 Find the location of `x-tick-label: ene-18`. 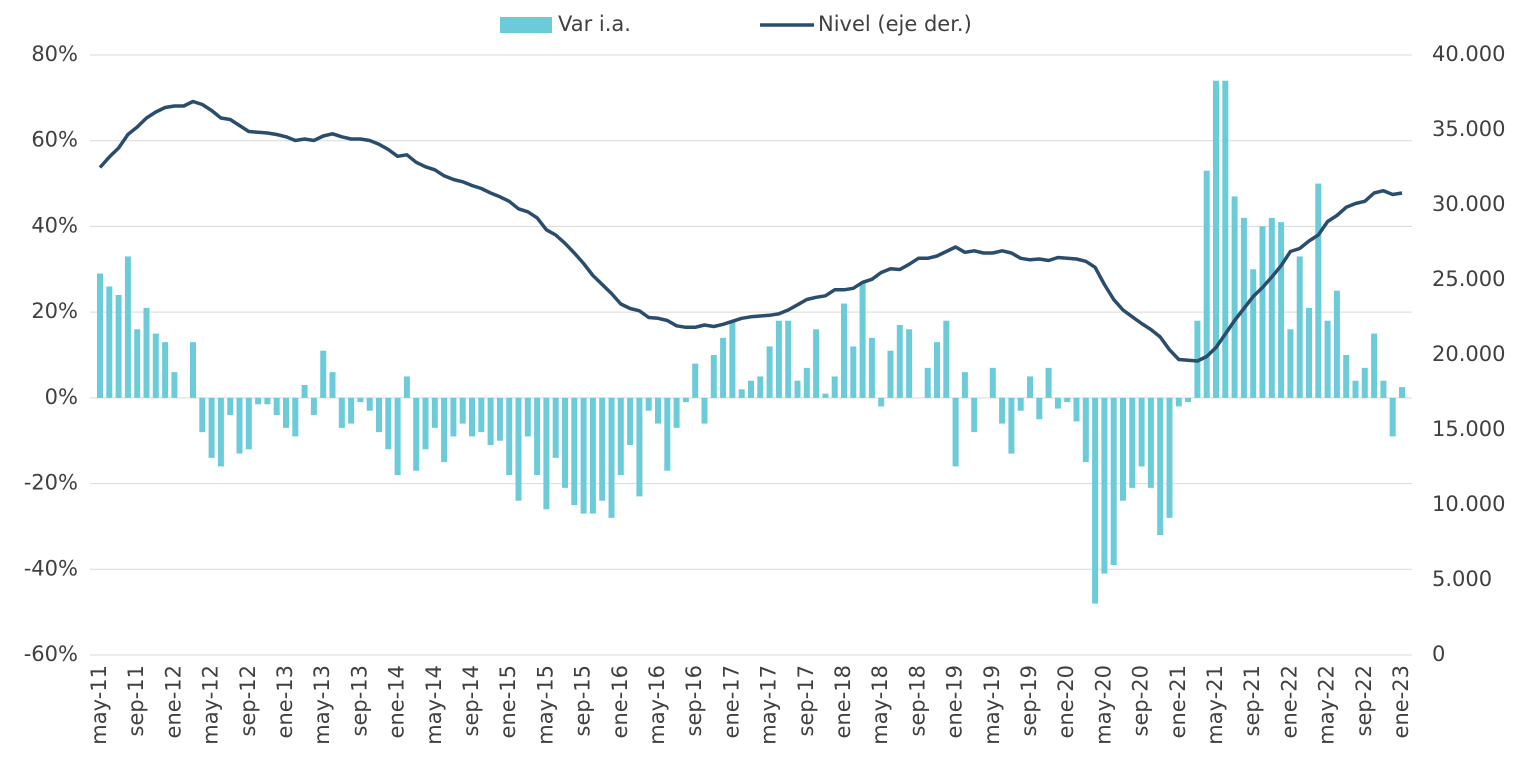

x-tick-label: ene-18 is located at coordinates (843, 701).